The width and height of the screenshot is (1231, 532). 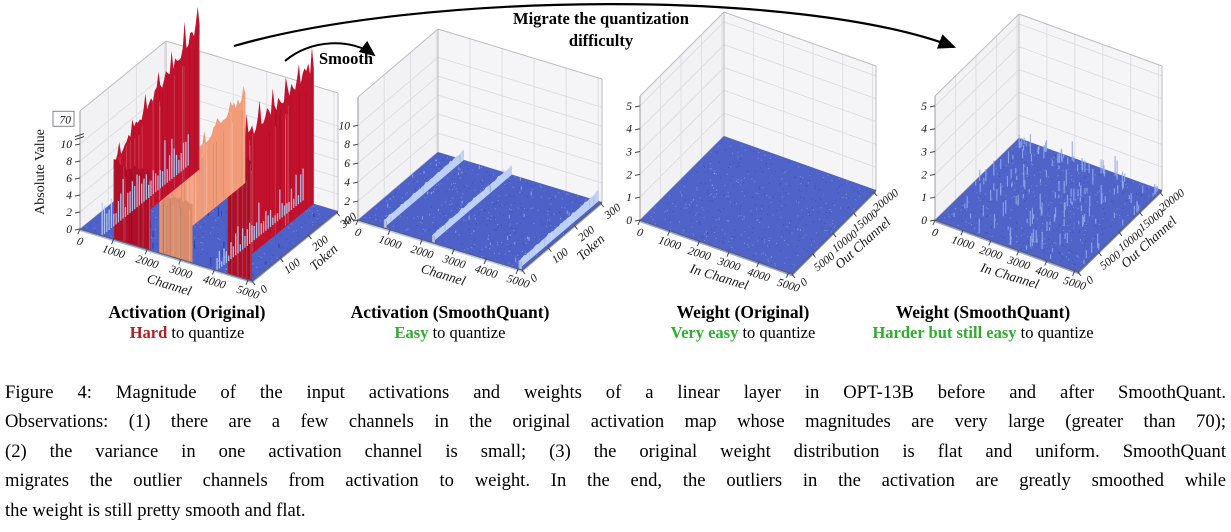 I want to click on plot4-subtitle: Harder but still easy to quantize, so click(x=983, y=333).